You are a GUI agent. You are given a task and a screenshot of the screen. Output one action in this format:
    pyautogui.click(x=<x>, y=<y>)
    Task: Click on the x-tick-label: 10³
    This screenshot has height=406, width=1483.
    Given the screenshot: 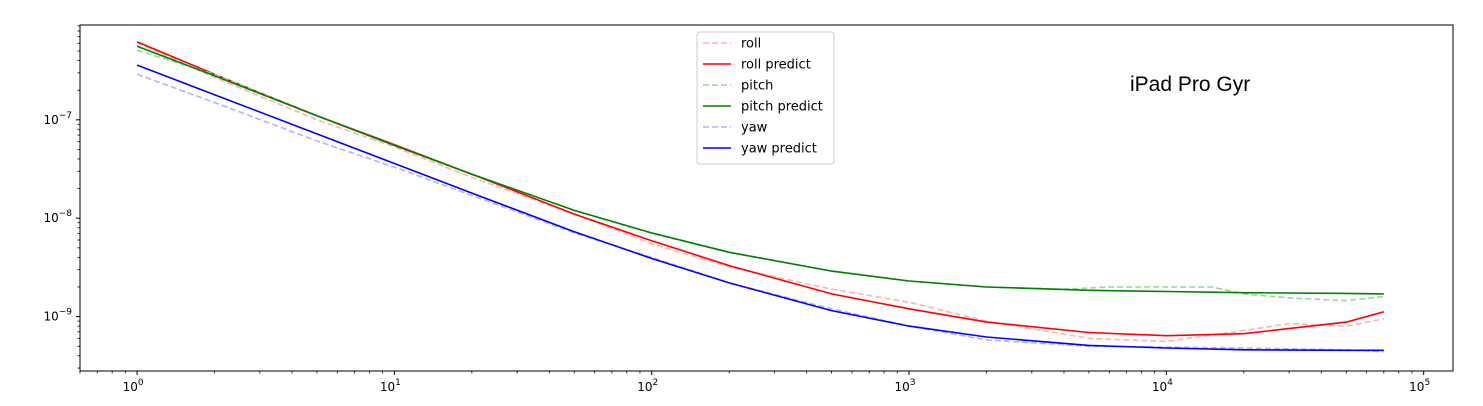 What is the action you would take?
    pyautogui.click(x=905, y=386)
    